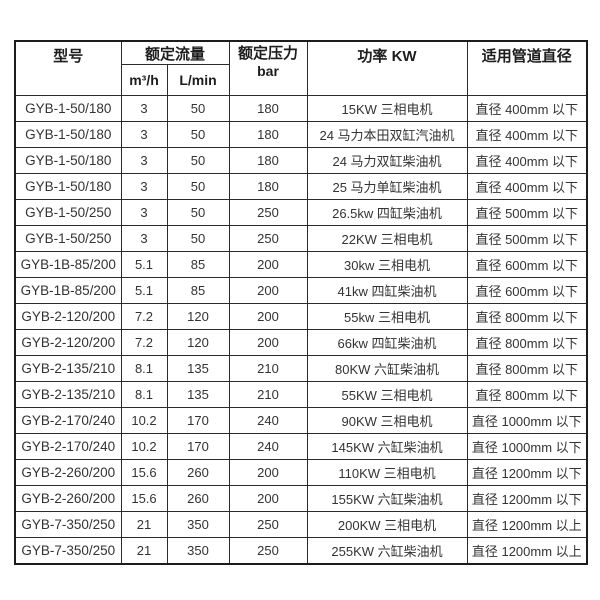  I want to click on header-rated-pressure-unit: bar, so click(268, 71).